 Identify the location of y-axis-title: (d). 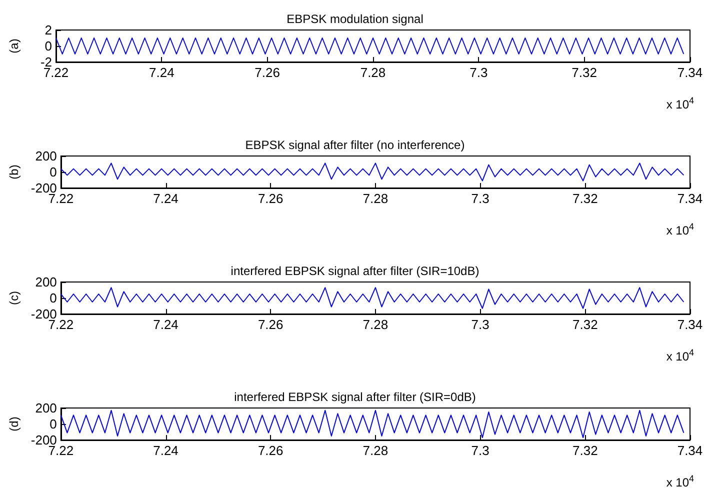
(14, 424).